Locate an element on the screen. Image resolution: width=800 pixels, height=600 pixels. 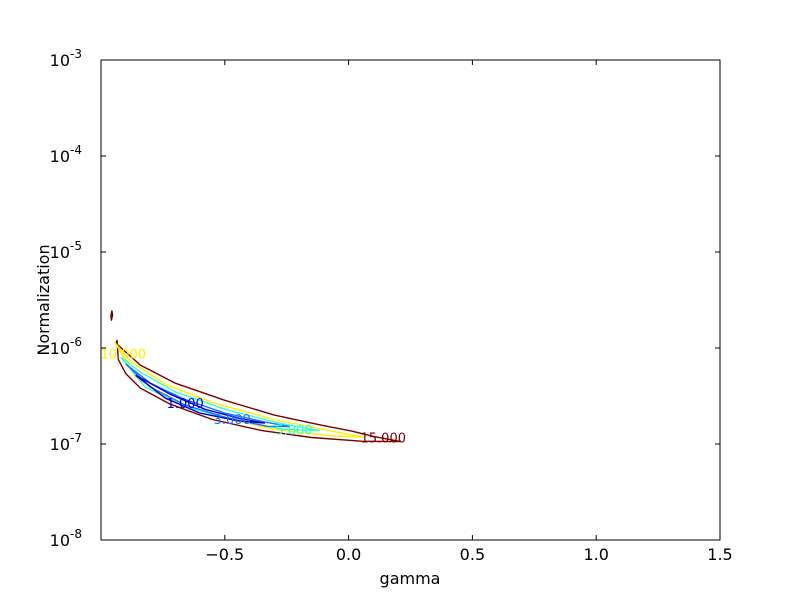
y-tick-label: 10⁻⁸ is located at coordinates (66, 538).